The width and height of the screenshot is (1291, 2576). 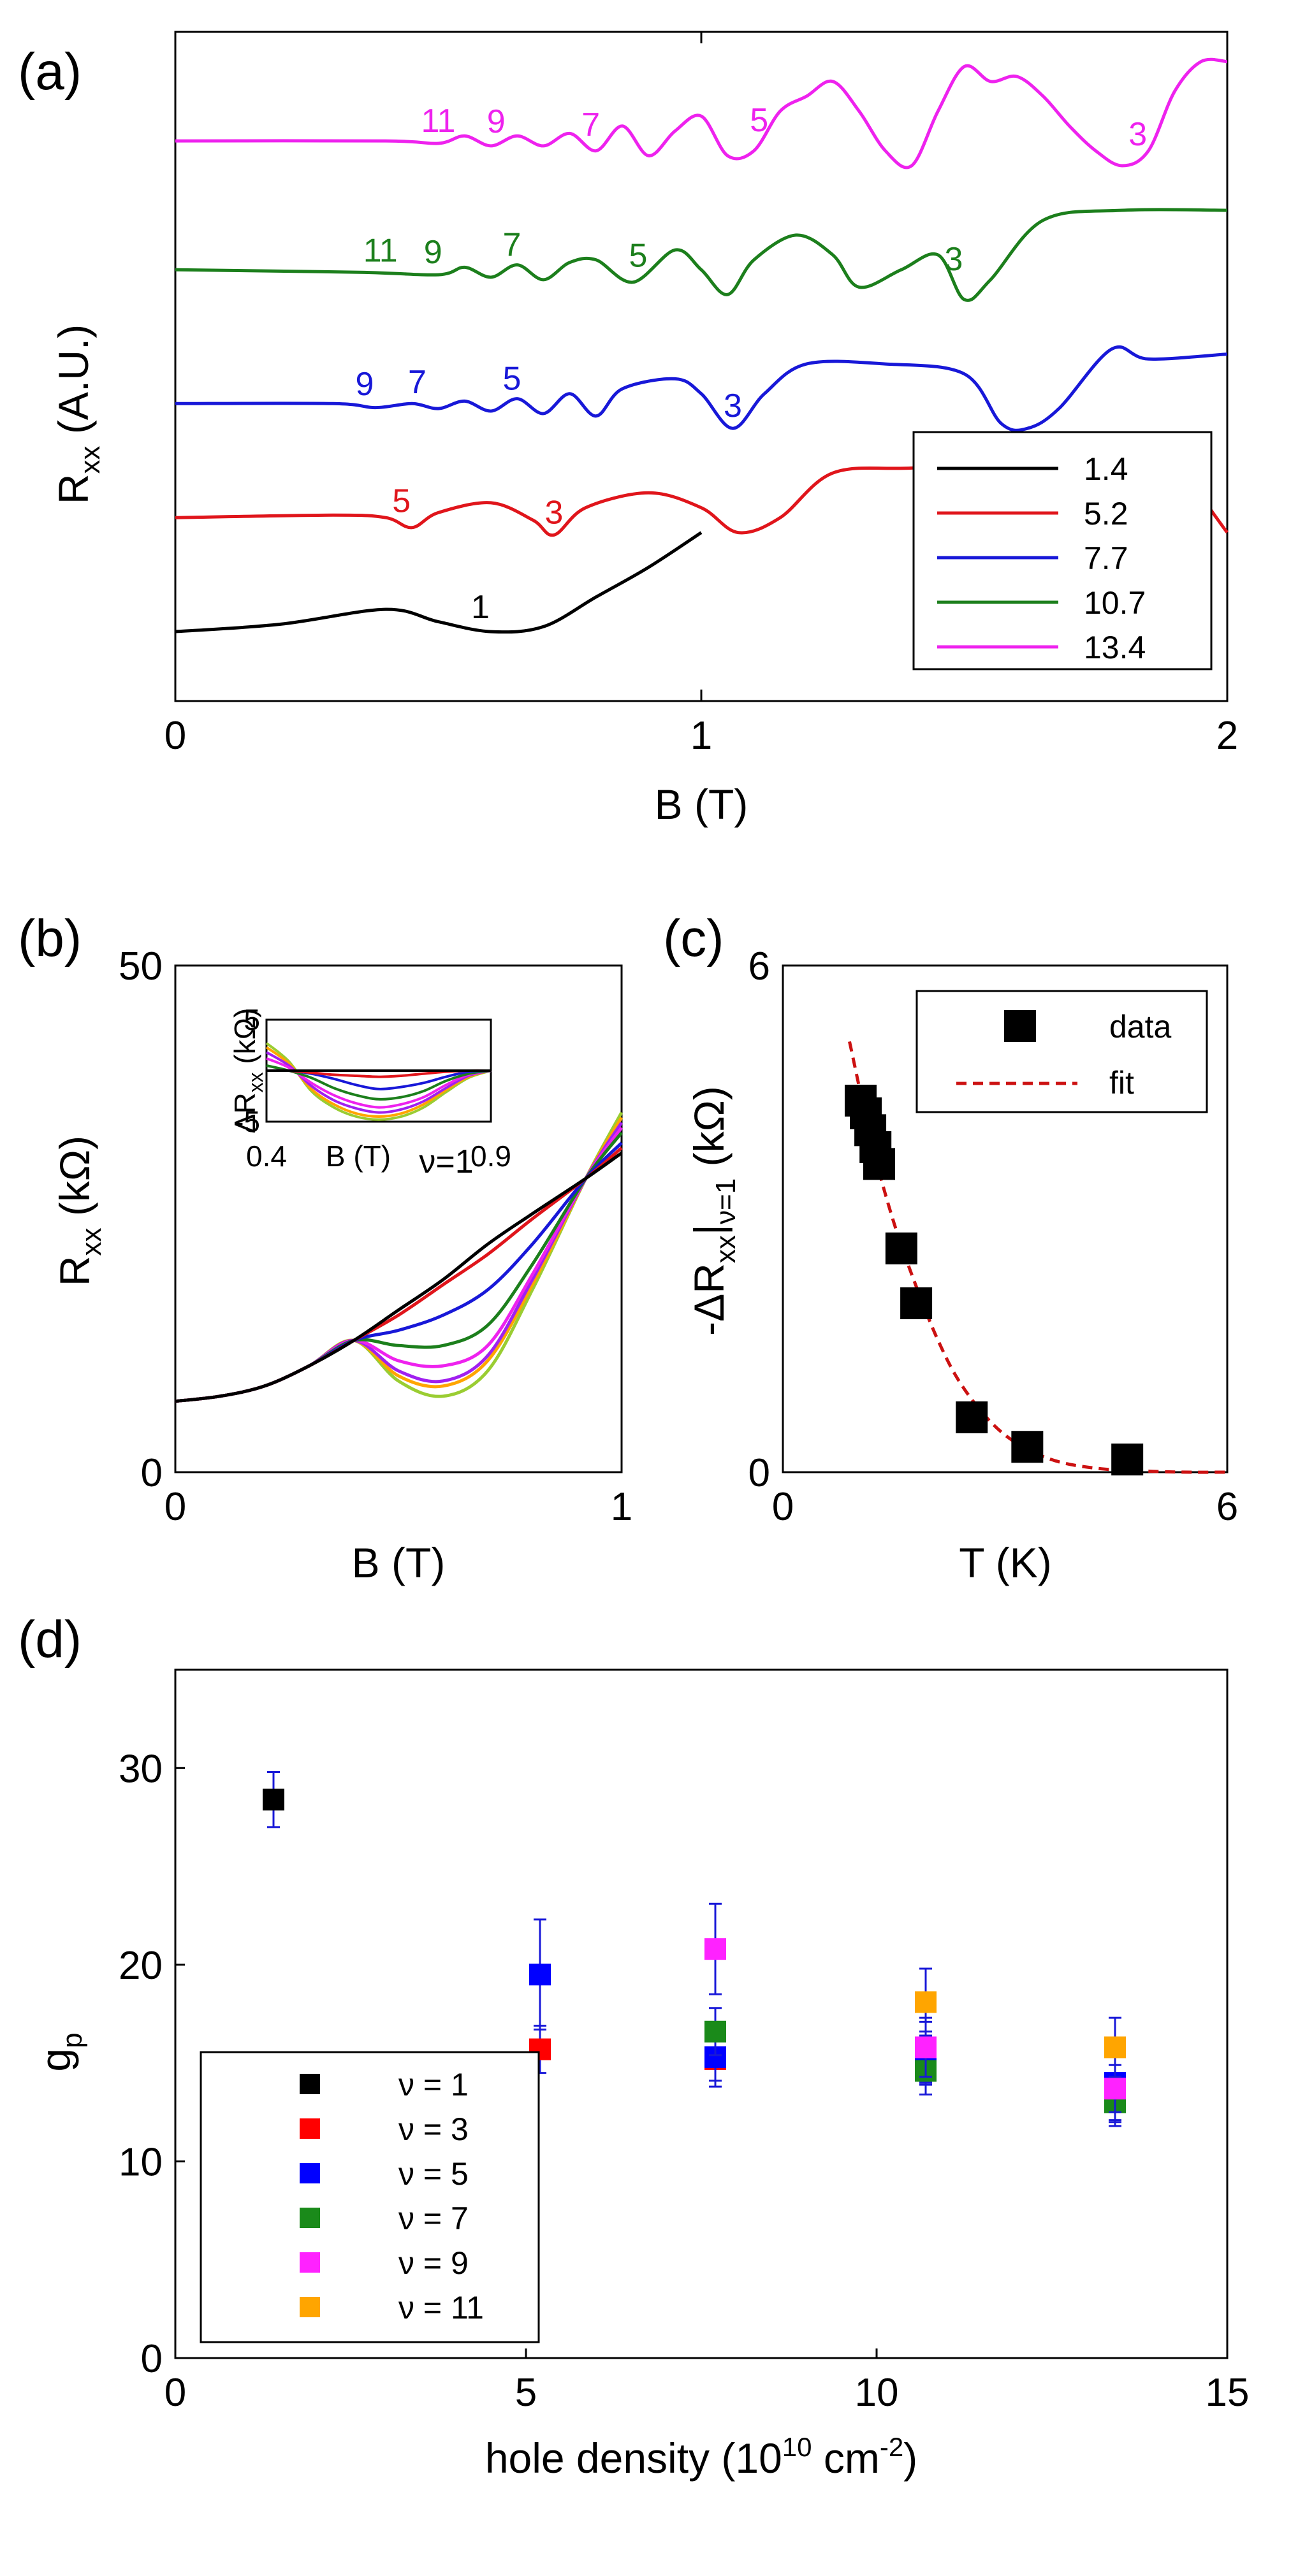 I want to click on panel-d-points, so click(x=695, y=1948).